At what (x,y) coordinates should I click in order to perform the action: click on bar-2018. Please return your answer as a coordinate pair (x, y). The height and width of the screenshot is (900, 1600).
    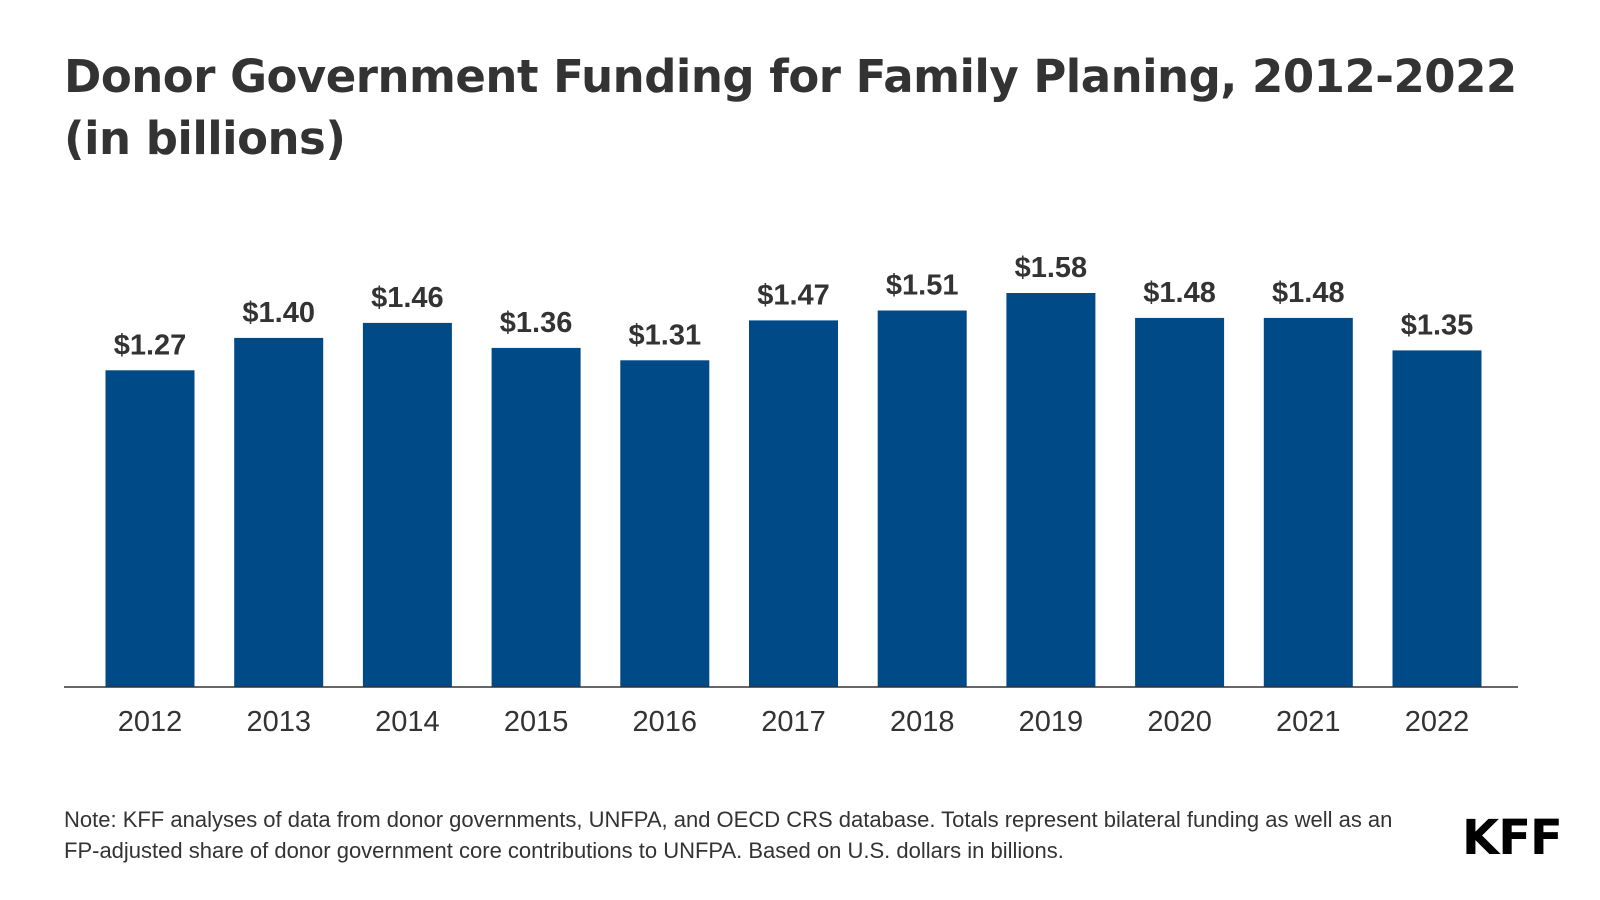
    Looking at the image, I should click on (922, 498).